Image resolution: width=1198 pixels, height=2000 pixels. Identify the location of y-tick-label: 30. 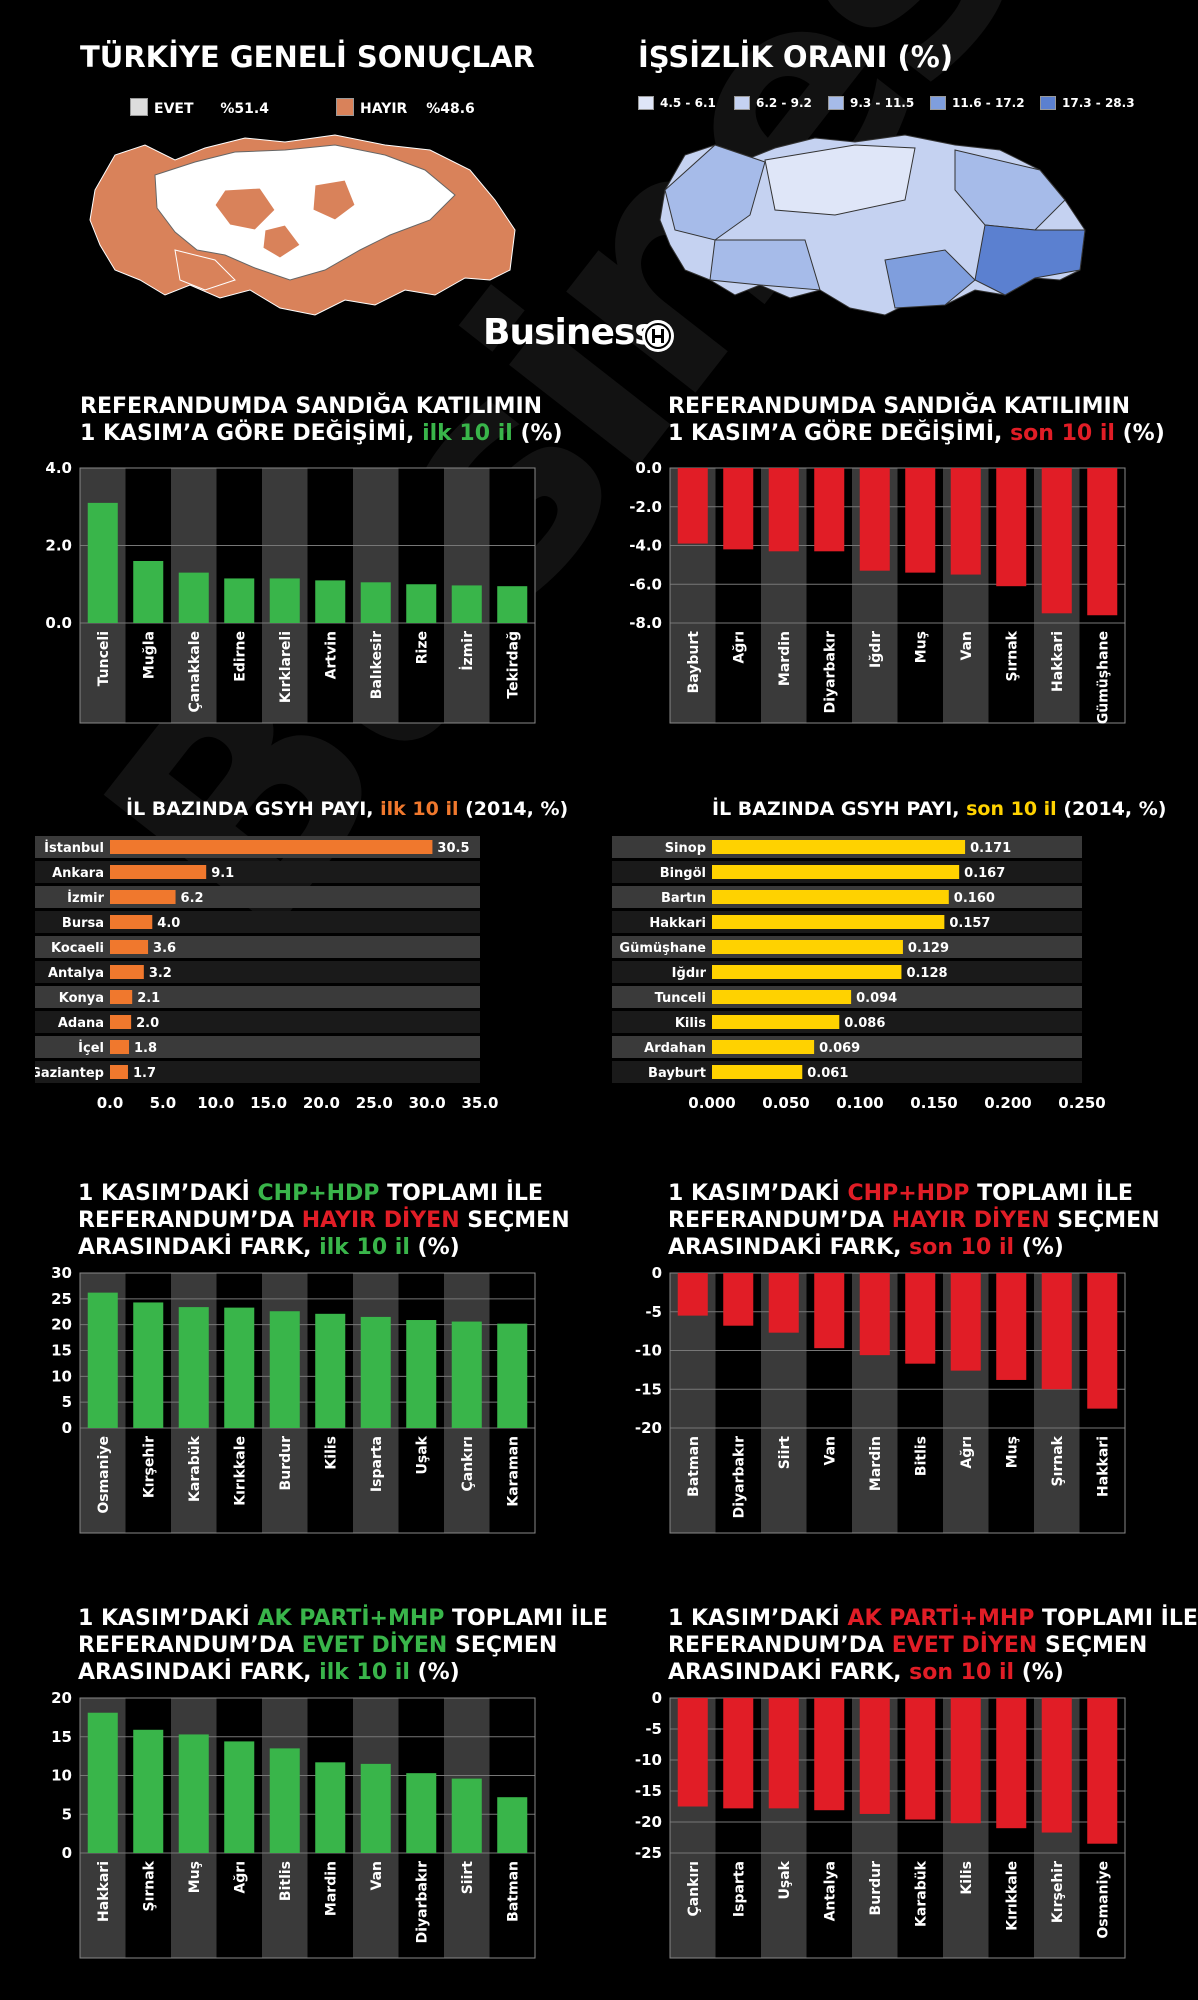
(61, 1273).